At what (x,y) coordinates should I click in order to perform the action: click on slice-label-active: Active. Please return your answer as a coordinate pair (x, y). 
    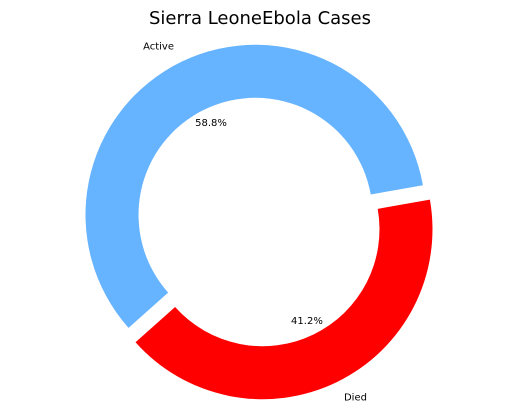
    Looking at the image, I should click on (158, 46).